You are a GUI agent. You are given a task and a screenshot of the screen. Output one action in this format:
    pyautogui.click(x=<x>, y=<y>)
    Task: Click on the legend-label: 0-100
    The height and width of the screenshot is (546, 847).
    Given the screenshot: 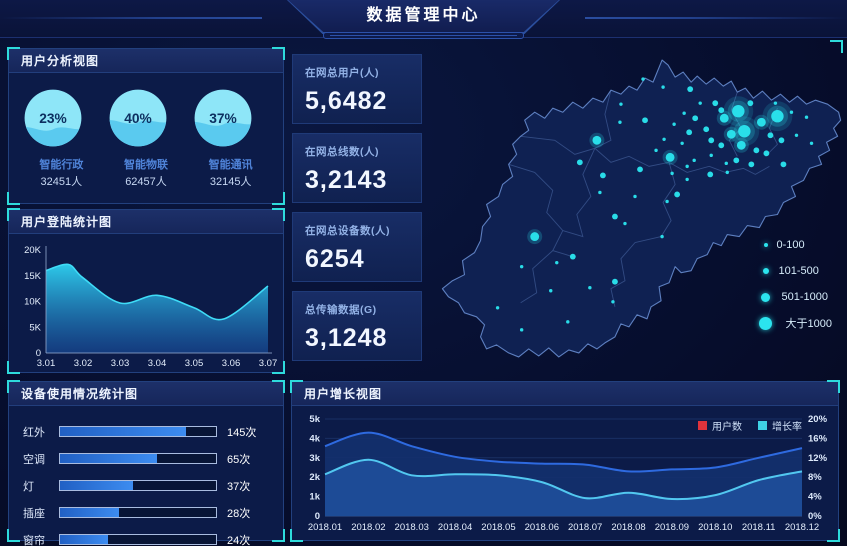 What is the action you would take?
    pyautogui.click(x=790, y=245)
    